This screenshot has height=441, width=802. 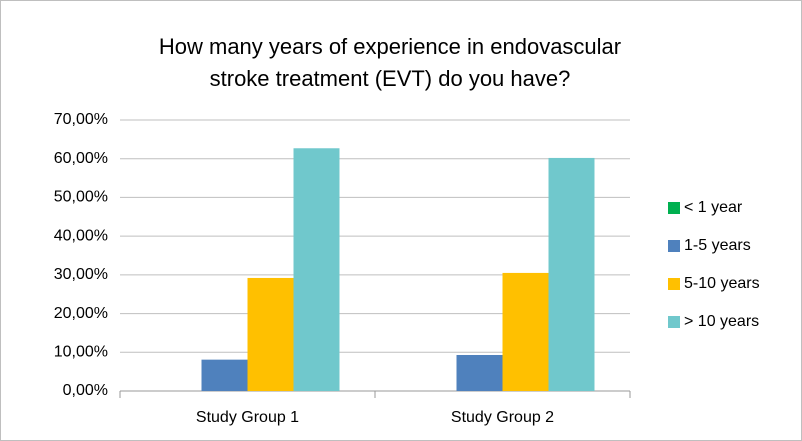 I want to click on legend-label: 5-10 years, so click(x=722, y=283).